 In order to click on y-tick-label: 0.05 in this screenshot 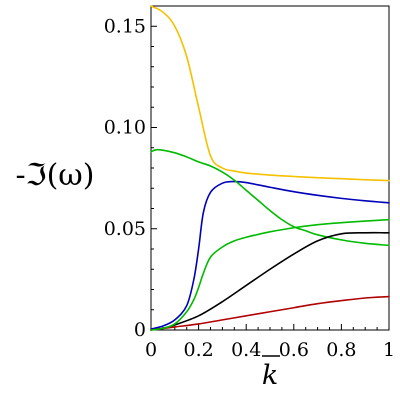, I will do `click(125, 229)`.